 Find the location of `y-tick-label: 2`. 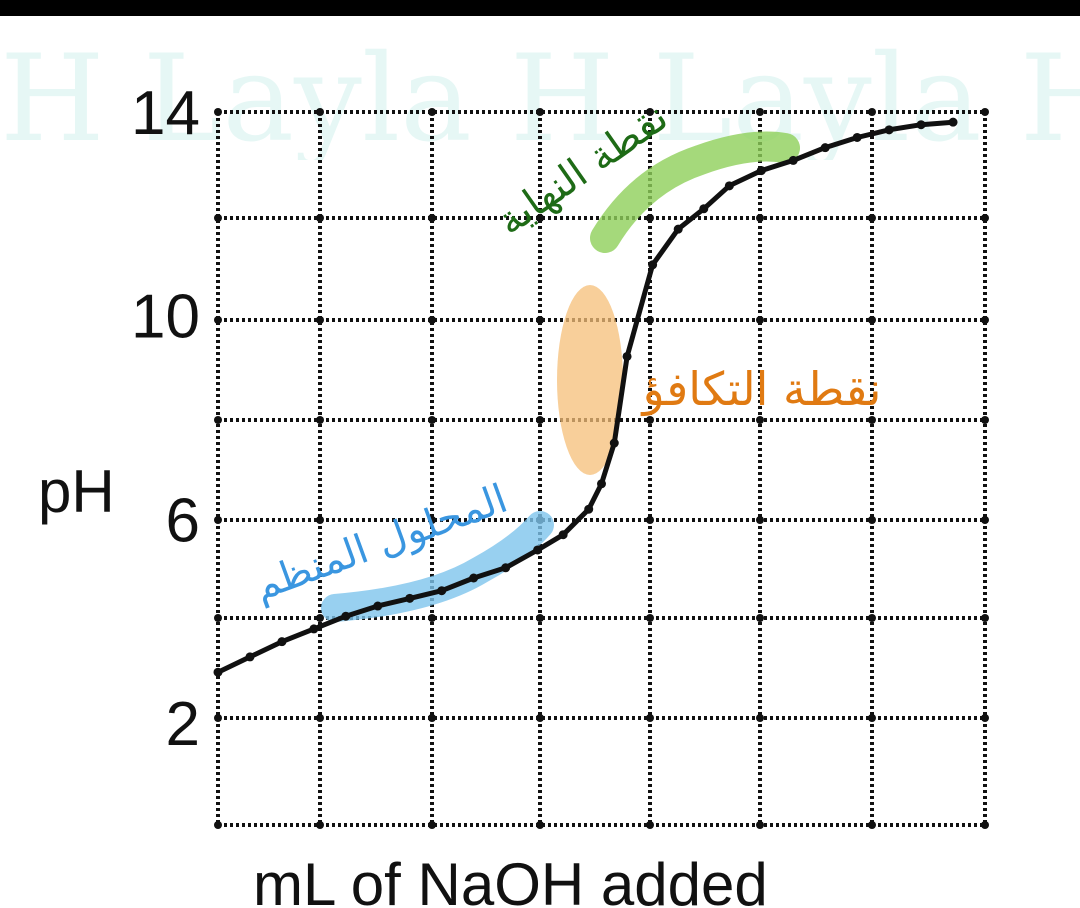

y-tick-label: 2 is located at coordinates (183, 724).